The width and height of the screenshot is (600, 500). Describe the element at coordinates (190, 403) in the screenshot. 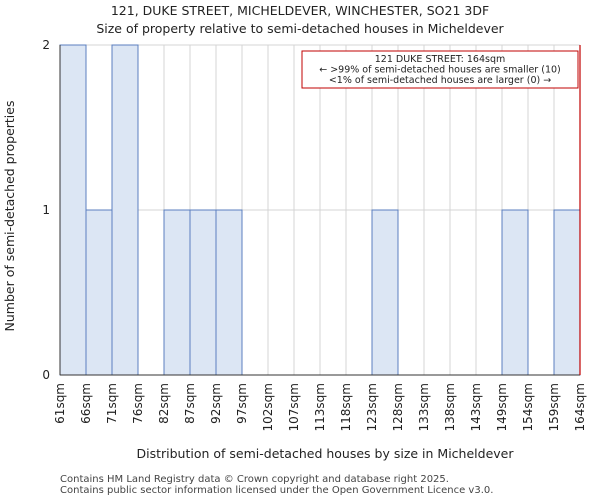

I see `x-tick-label: 87sqm` at that location.